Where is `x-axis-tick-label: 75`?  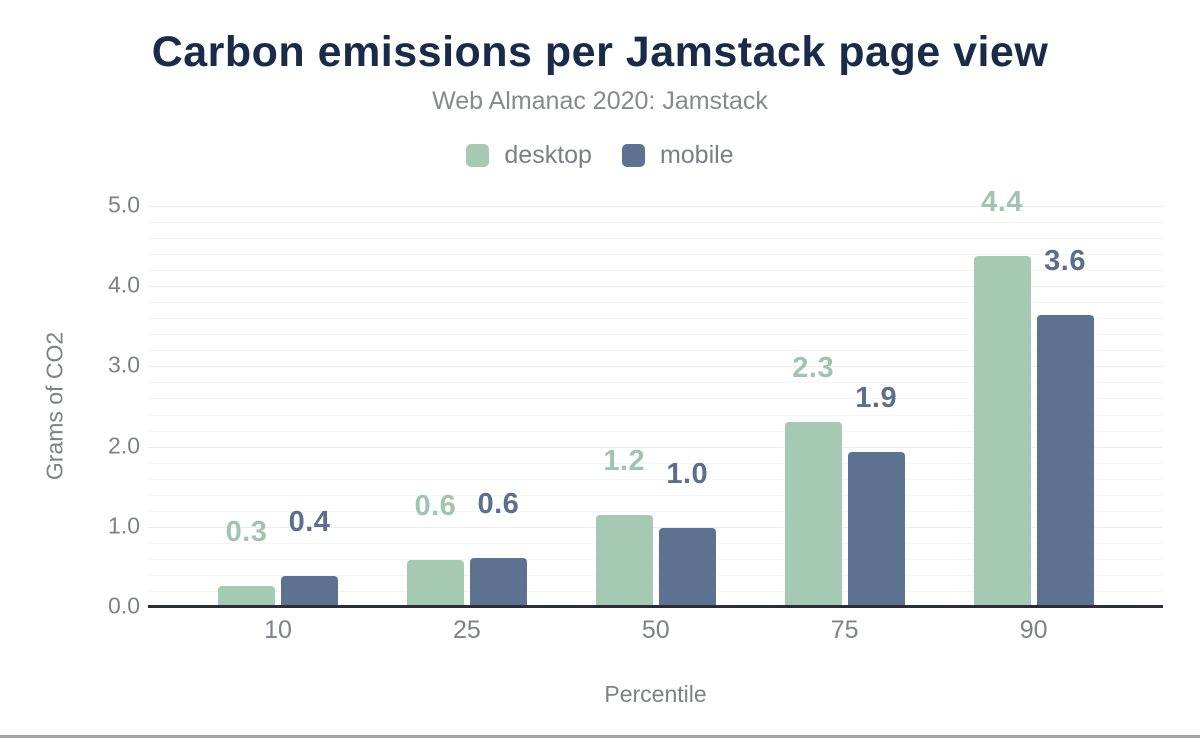 x-axis-tick-label: 75 is located at coordinates (844, 630).